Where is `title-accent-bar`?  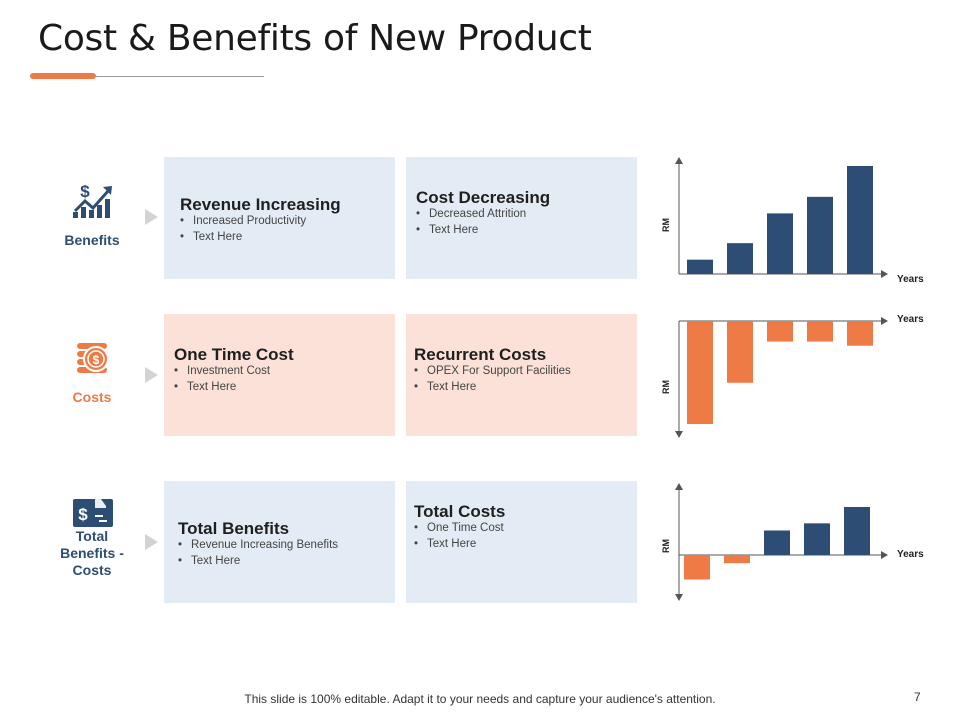
title-accent-bar is located at coordinates (63, 76).